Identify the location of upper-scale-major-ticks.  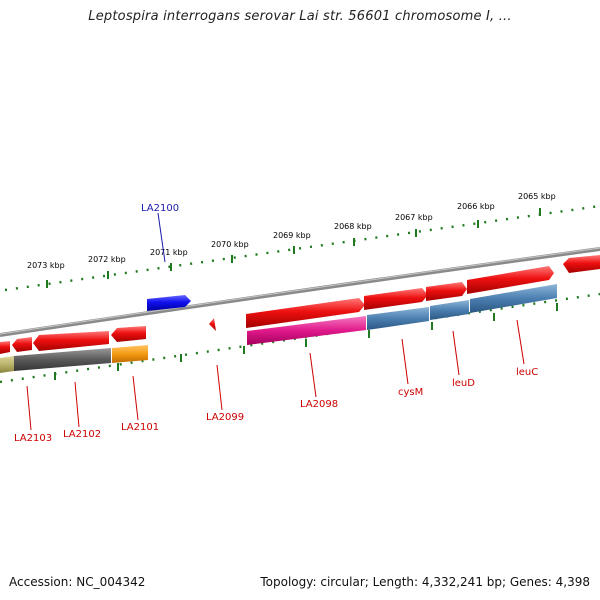
(293, 248).